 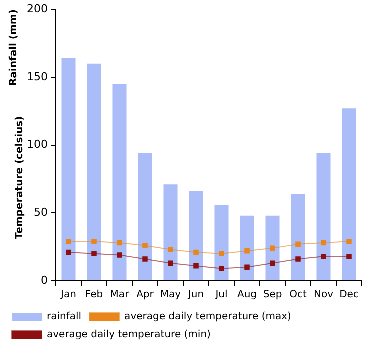 What do you see at coordinates (44, 280) in the screenshot?
I see `y-tick-label: 0` at bounding box center [44, 280].